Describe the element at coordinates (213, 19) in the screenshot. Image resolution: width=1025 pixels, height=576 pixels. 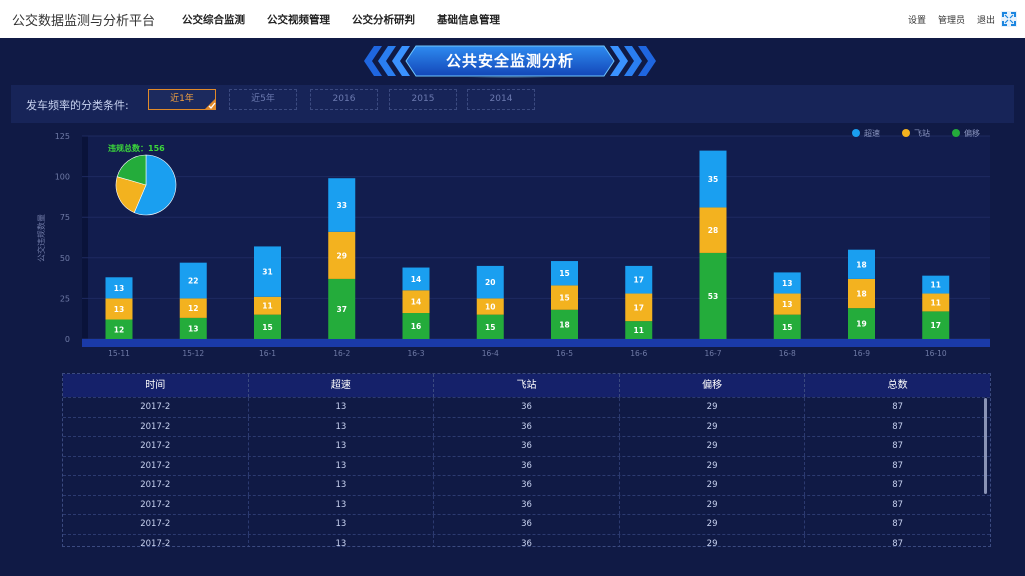
I see `nav-comprehensive-monitoring: 公交综合监测` at that location.